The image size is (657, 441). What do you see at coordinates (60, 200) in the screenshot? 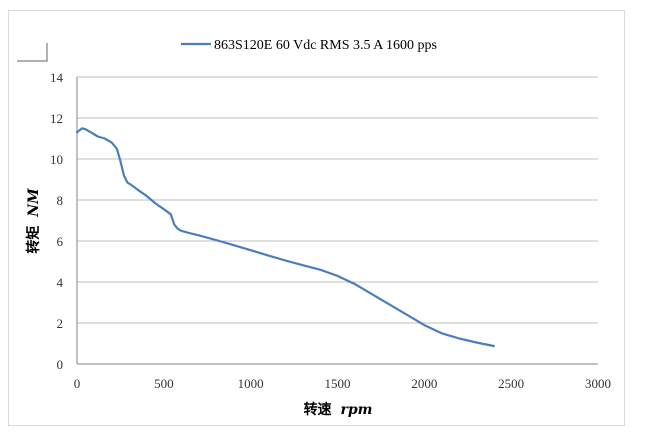
I see `y-tick-label-8: 8` at bounding box center [60, 200].